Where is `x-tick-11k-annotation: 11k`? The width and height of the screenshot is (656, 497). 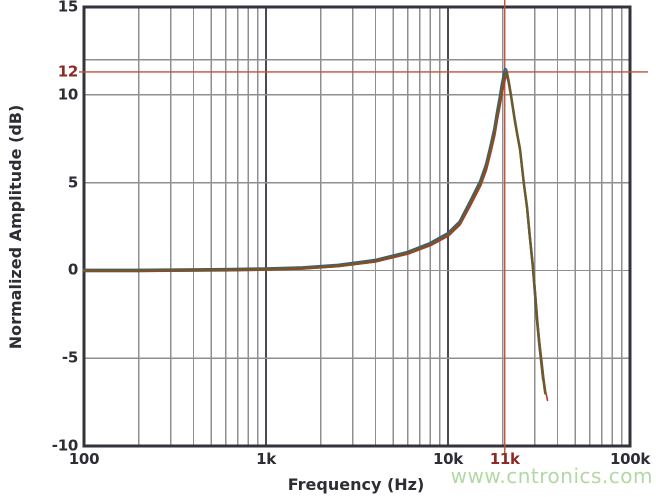
x-tick-11k-annotation: 11k is located at coordinates (504, 459).